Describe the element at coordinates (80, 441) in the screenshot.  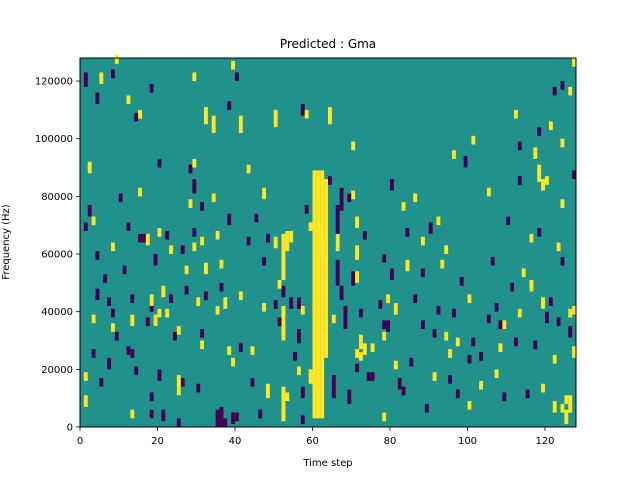
I see `x-tick-label: 0` at that location.